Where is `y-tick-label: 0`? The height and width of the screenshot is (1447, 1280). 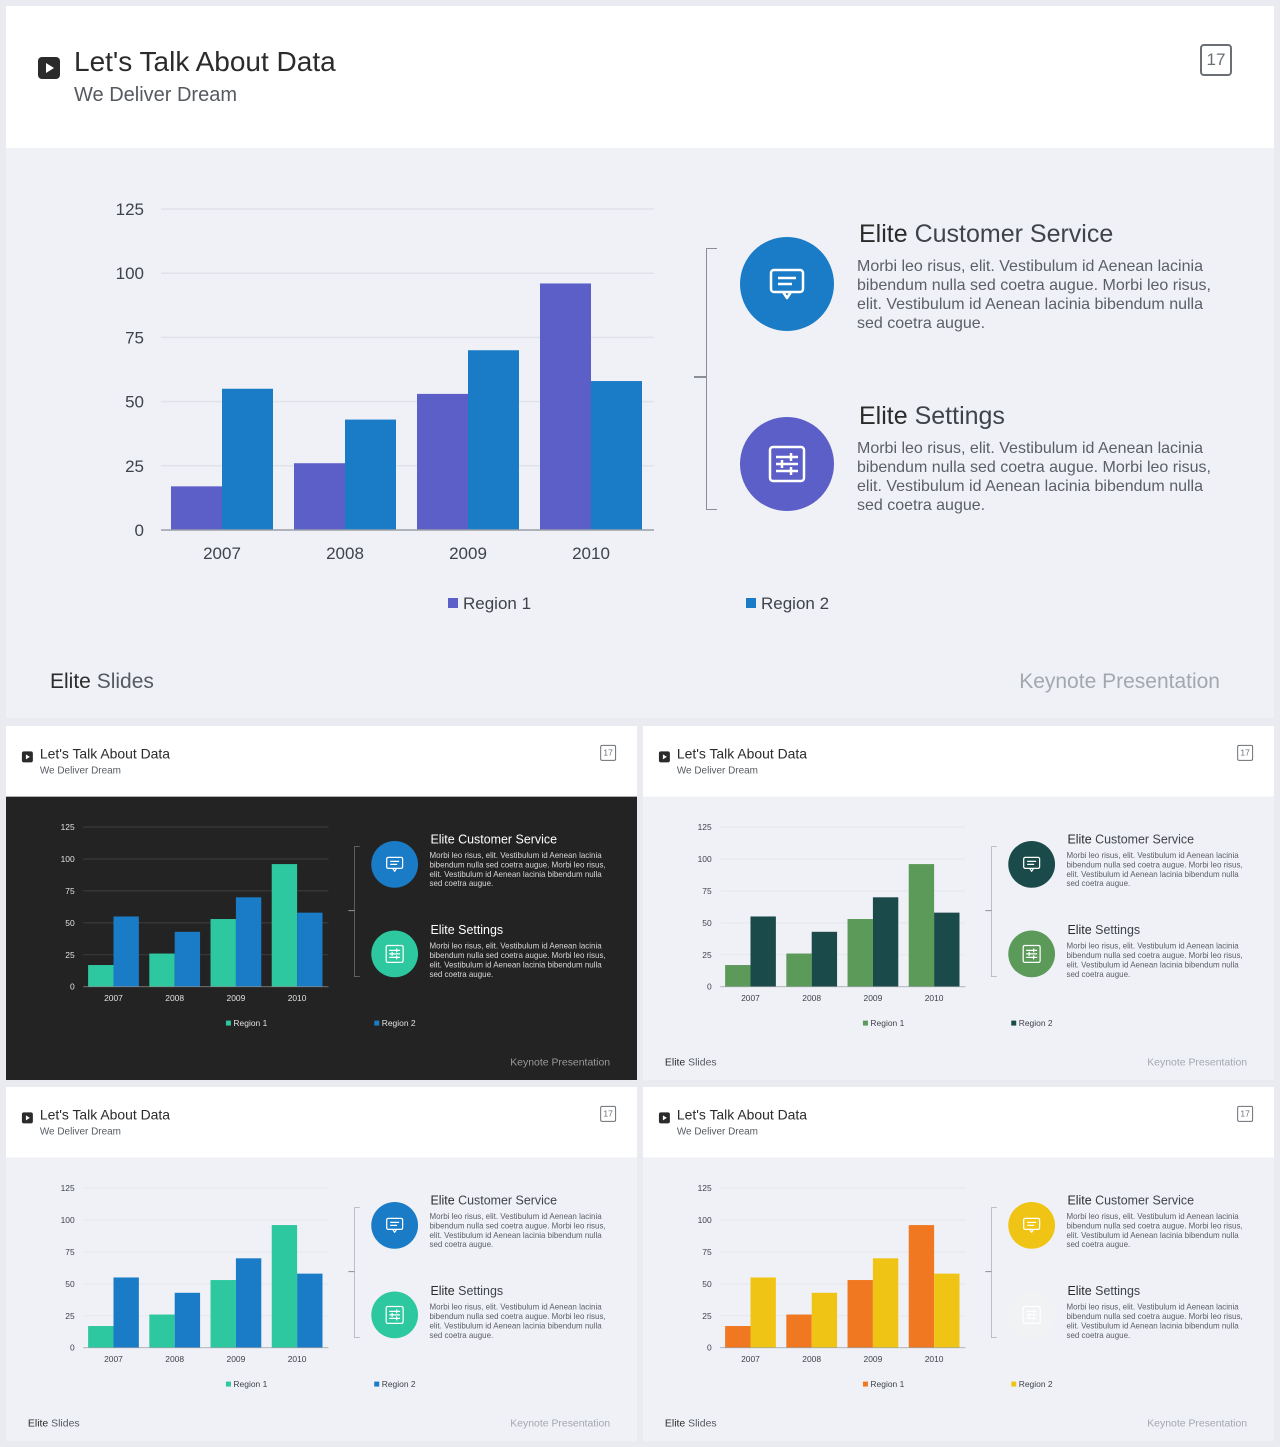 y-tick-label: 0 is located at coordinates (139, 530).